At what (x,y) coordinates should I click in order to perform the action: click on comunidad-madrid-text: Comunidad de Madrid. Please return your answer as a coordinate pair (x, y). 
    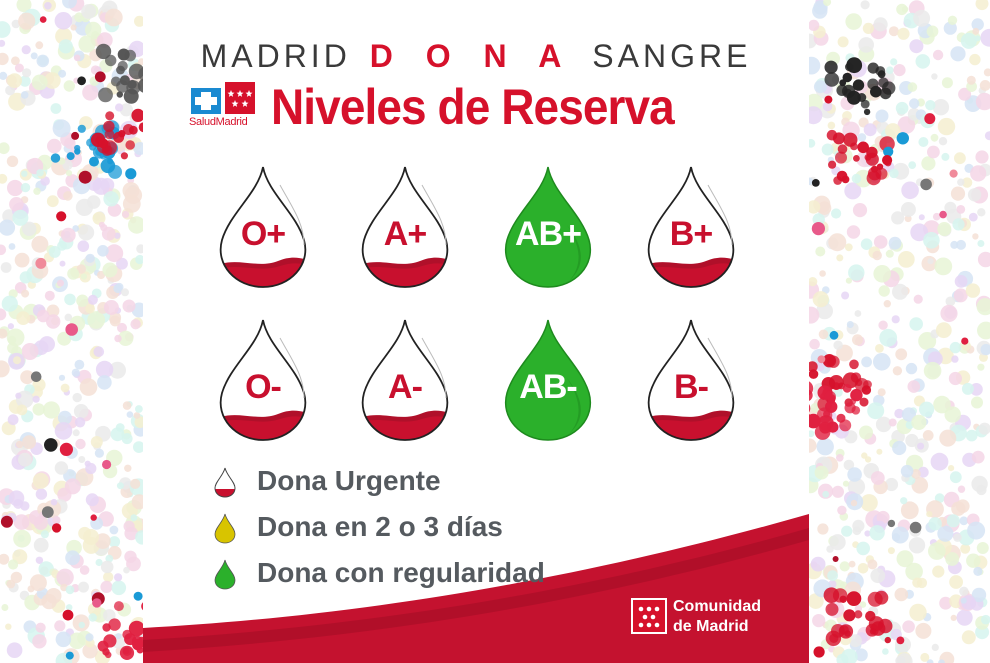
    Looking at the image, I should click on (717, 617).